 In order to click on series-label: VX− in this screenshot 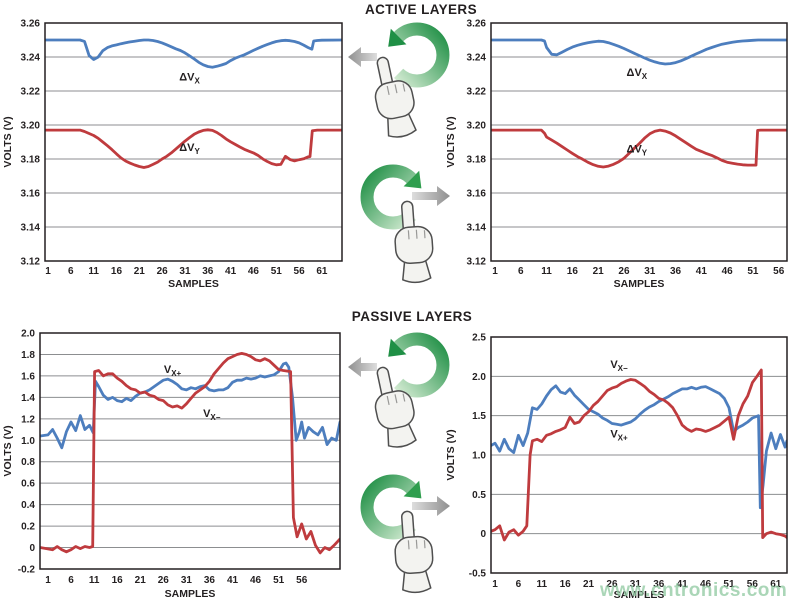, I will do `click(212, 415)`.